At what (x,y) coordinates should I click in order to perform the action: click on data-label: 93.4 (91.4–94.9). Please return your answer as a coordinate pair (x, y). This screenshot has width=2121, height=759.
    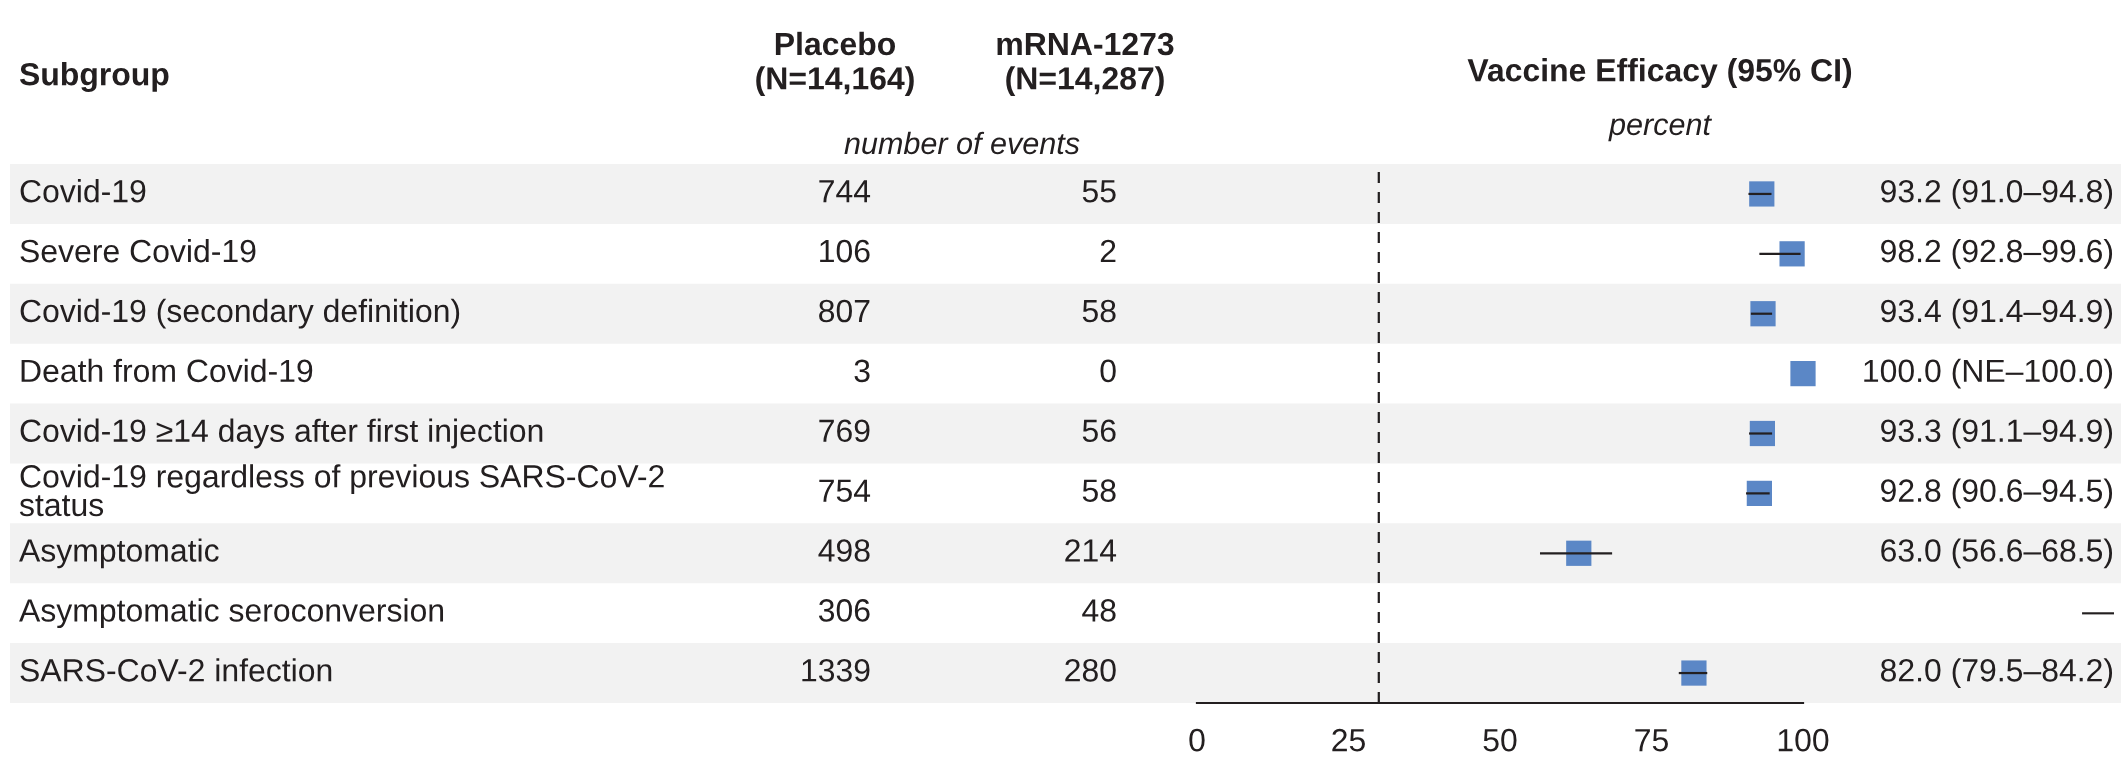
    Looking at the image, I should click on (1997, 313).